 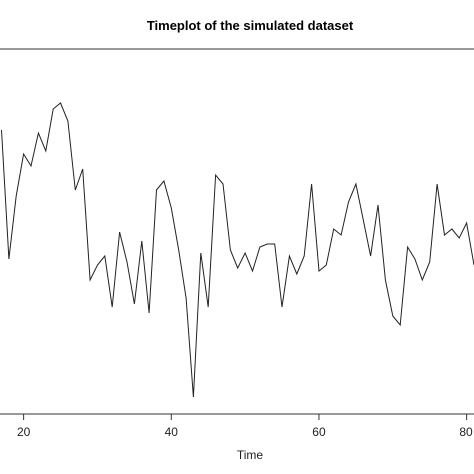 I want to click on x-axis-label: Time, so click(x=250, y=455).